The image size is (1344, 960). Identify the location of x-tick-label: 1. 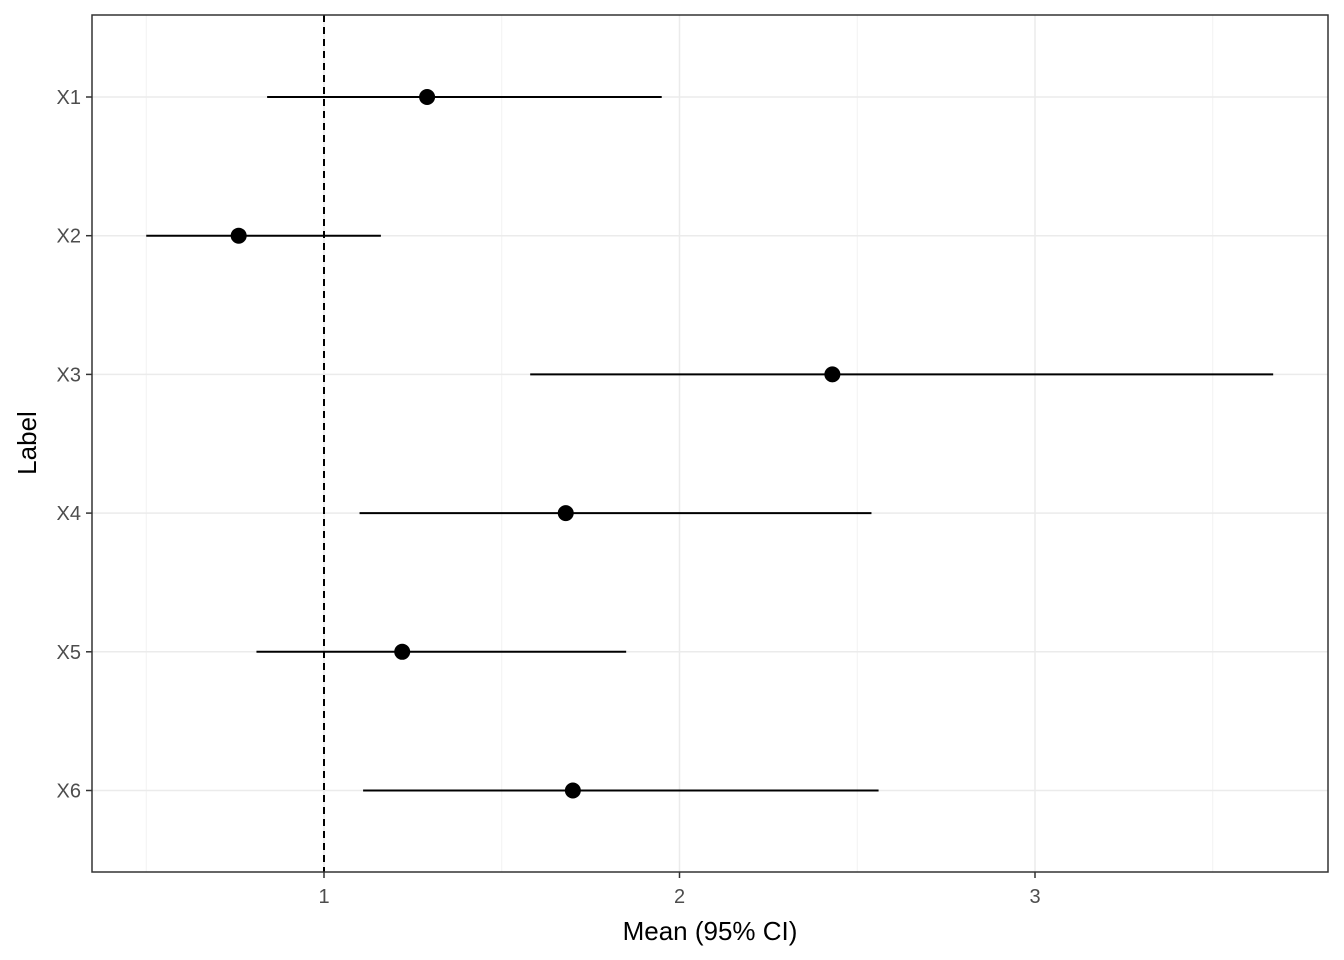
(323, 897).